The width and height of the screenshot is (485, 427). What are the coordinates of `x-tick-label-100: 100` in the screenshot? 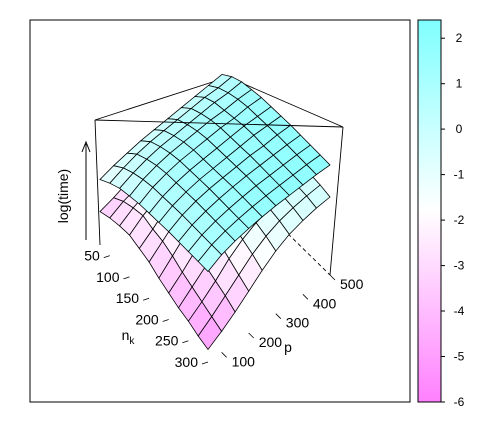 It's located at (108, 277).